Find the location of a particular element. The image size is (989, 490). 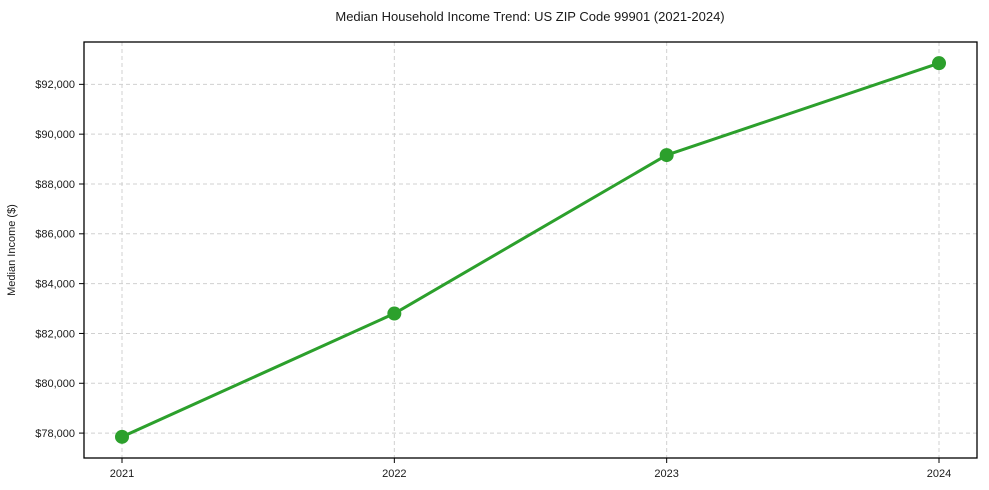

y-tick-label: $86,000 is located at coordinates (55, 235).